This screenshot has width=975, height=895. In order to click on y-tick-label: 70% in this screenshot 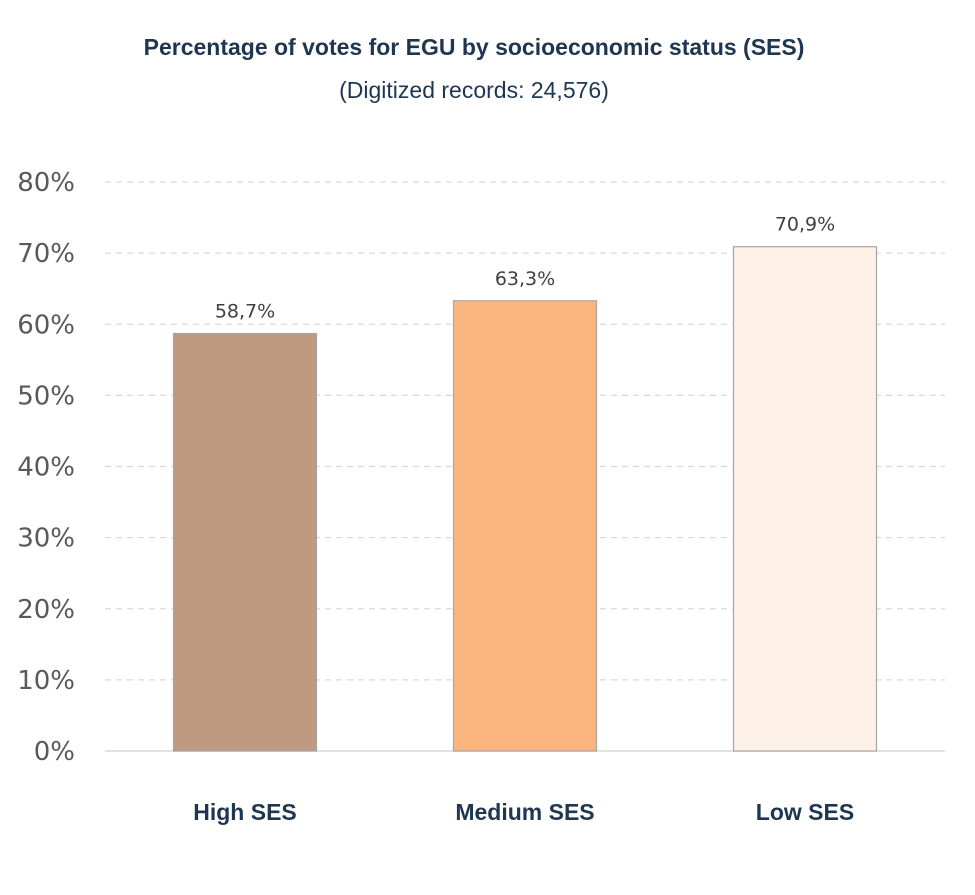, I will do `click(46, 254)`.